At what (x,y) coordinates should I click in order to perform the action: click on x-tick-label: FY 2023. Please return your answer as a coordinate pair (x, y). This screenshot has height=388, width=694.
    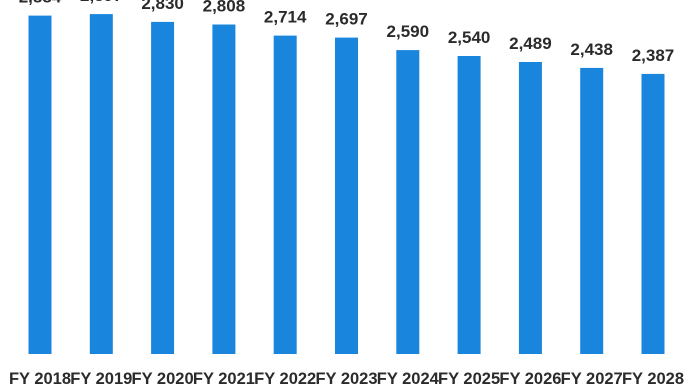
    Looking at the image, I should click on (346, 379).